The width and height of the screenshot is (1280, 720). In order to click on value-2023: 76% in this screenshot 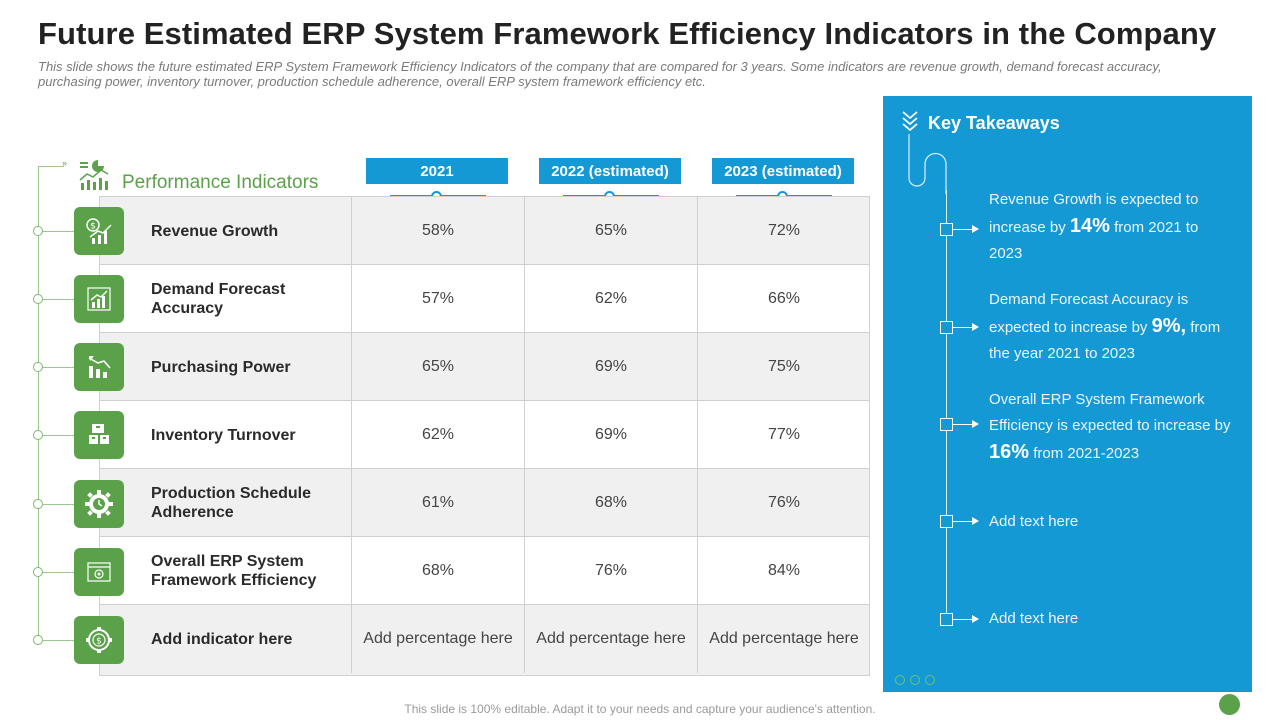, I will do `click(783, 503)`.